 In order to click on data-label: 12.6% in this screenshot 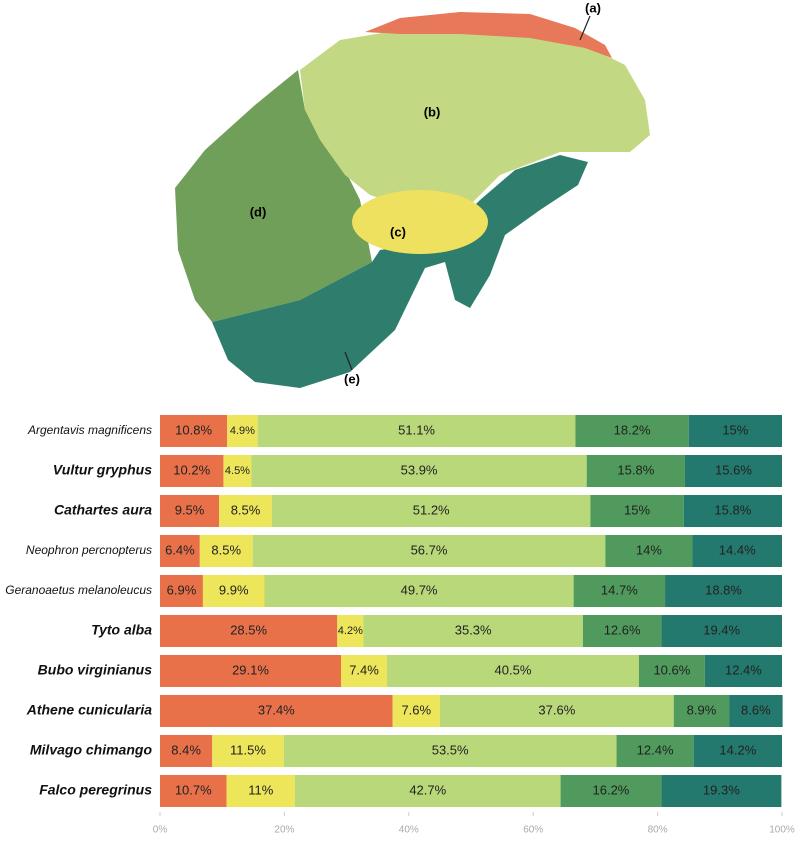, I will do `click(622, 629)`.